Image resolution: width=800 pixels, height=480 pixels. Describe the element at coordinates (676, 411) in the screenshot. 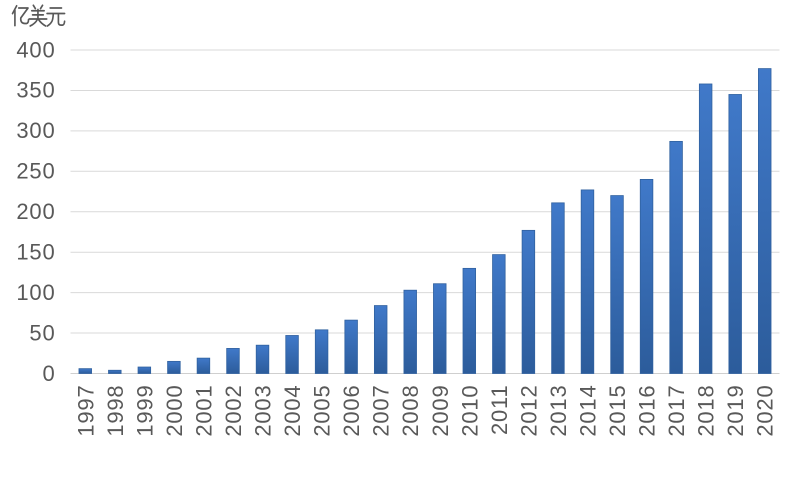

I see `svg-text: 2017` at that location.